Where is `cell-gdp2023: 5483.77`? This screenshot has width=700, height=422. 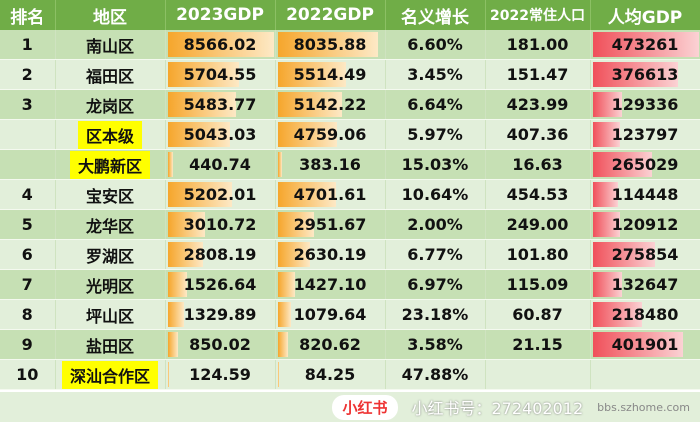 cell-gdp2023: 5483.77 is located at coordinates (220, 104).